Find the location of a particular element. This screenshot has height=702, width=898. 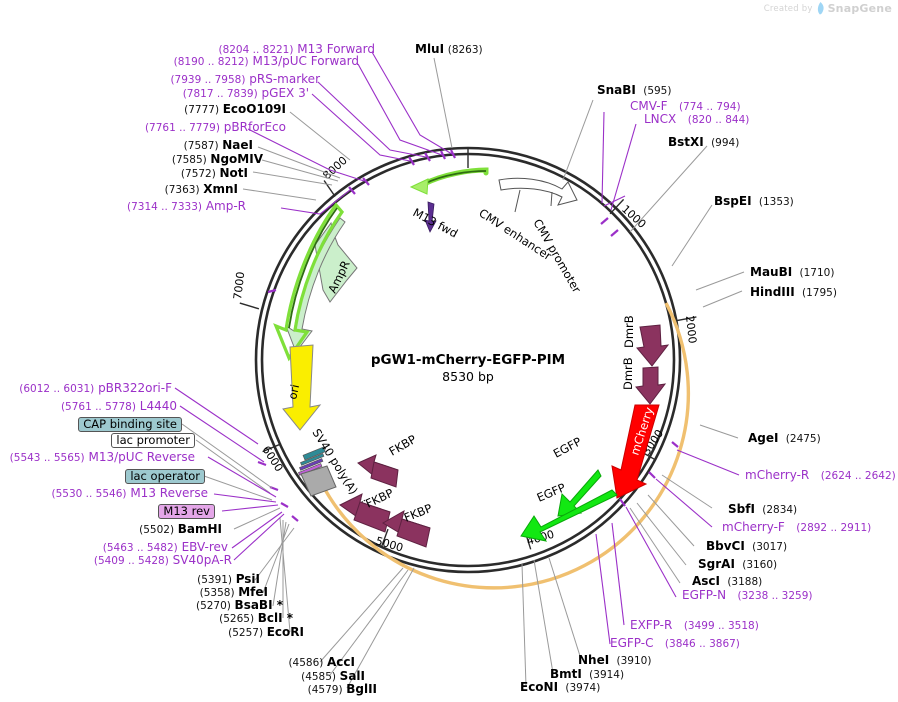

label-name: XmnI is located at coordinates (220, 189).